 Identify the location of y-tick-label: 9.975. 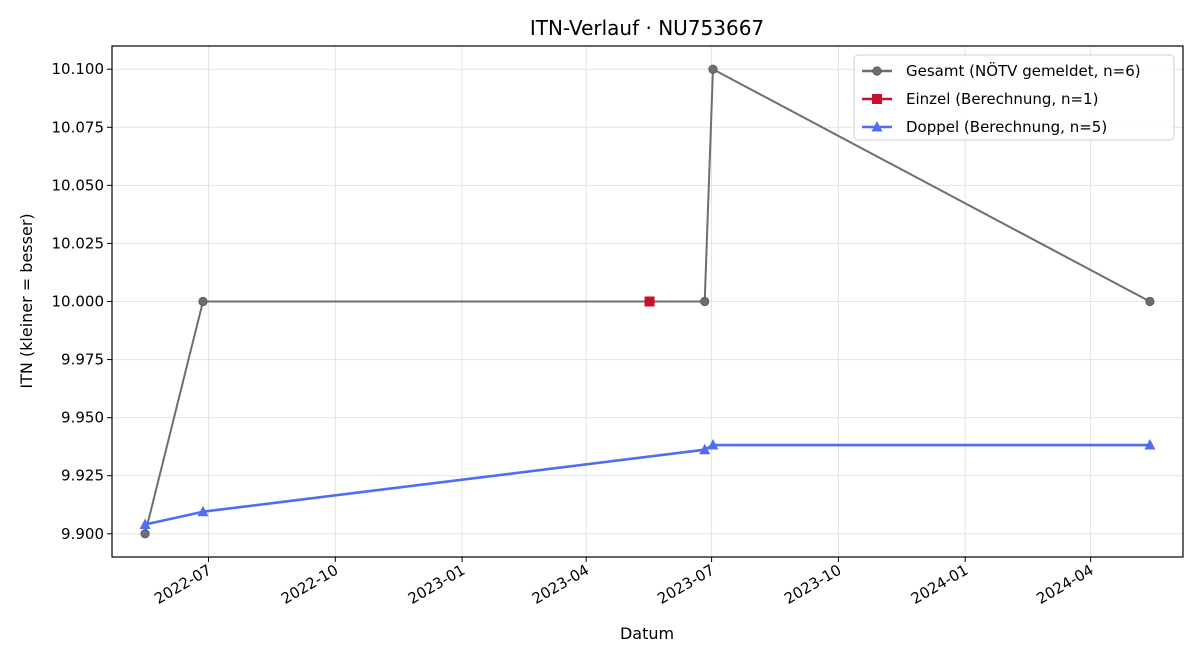
(82, 360).